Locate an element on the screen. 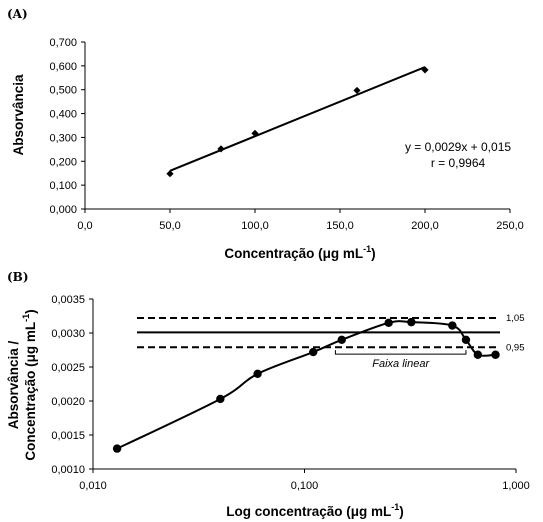 This screenshot has width=543, height=522. panel-b-ylabel-line2: Concentração (μg mL-1) is located at coordinates (29, 384).